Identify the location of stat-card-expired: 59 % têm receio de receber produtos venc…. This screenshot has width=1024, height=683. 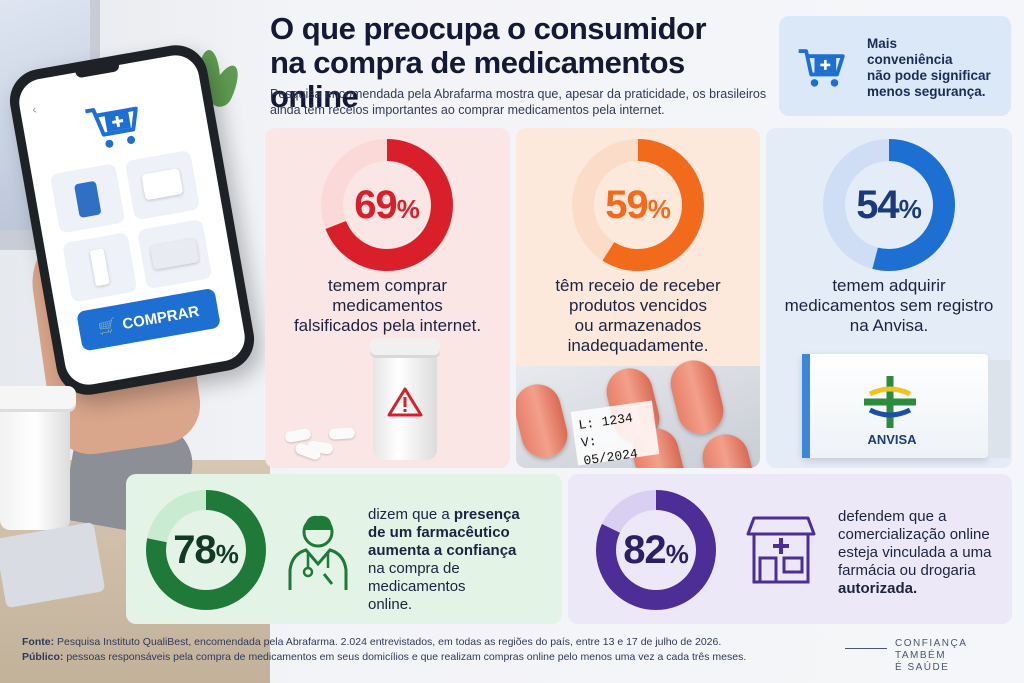
(638, 298).